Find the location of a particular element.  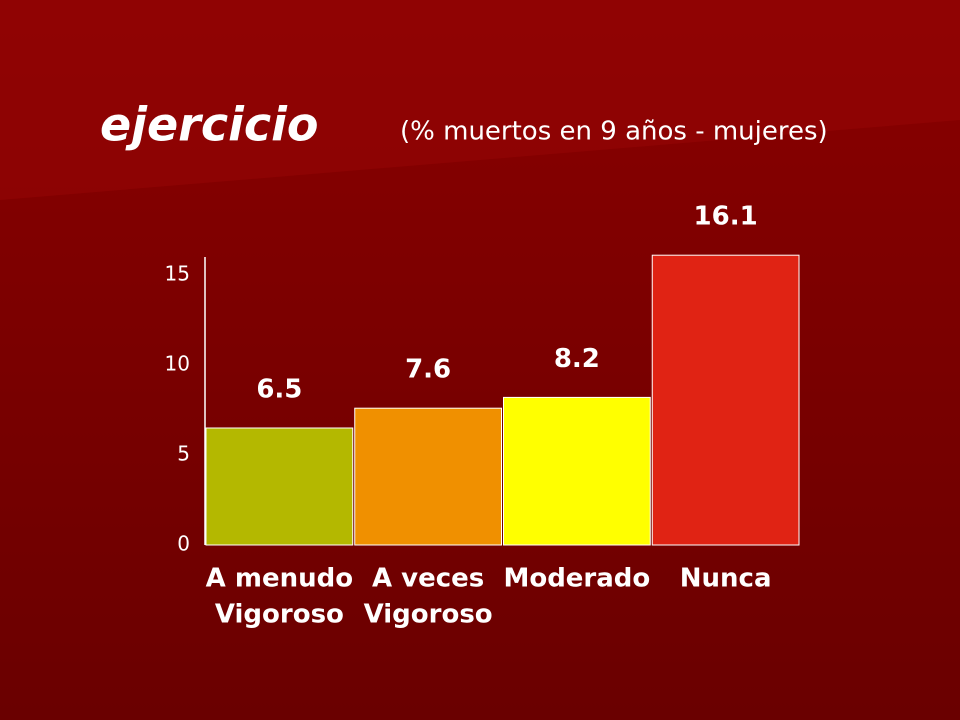

y-tick-label: 15 is located at coordinates (177, 274).